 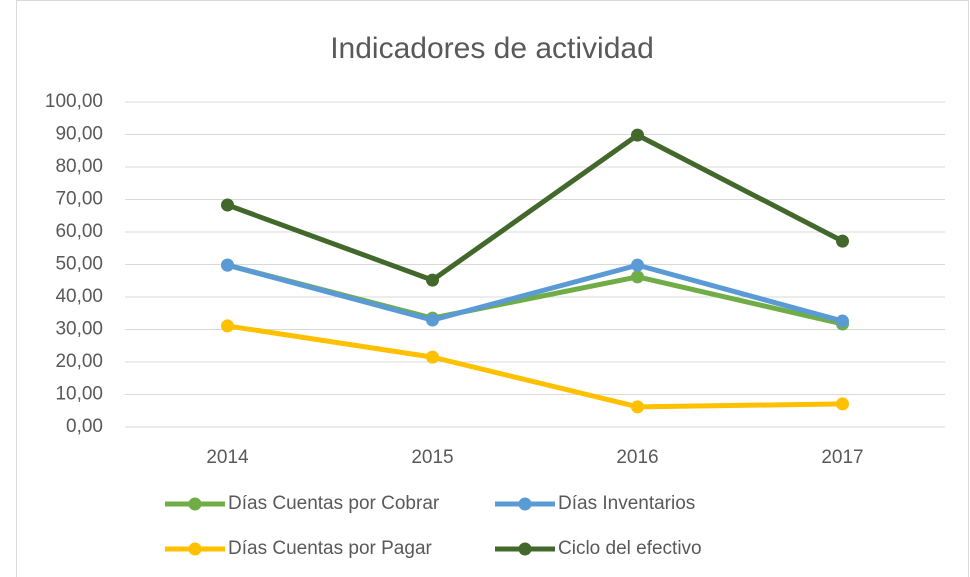 I want to click on x-tick-label: 2015, so click(x=432, y=457).